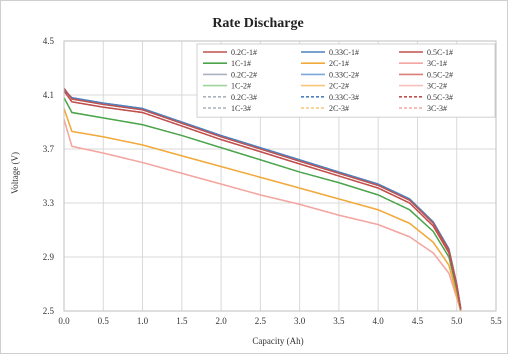 The image size is (508, 355). Describe the element at coordinates (437, 108) in the screenshot. I see `legend-label: 3C-3#` at that location.